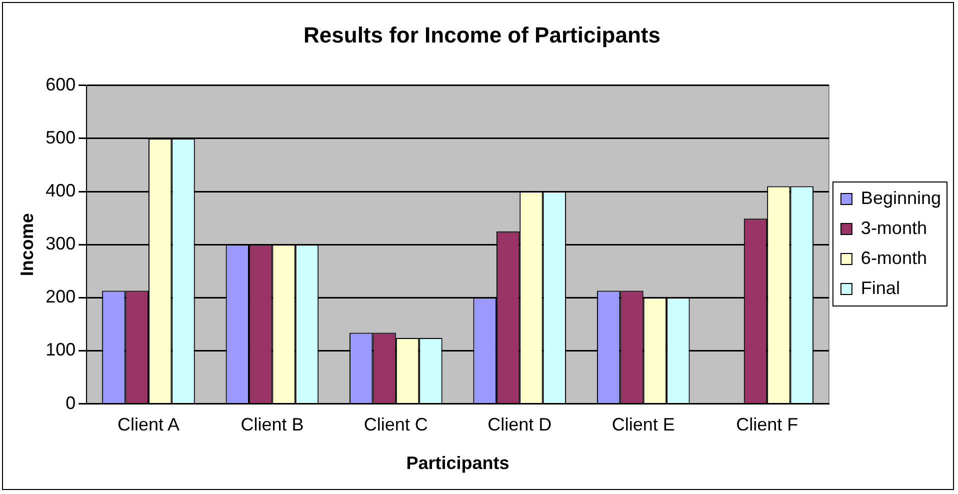 Image resolution: width=958 pixels, height=494 pixels. Describe the element at coordinates (61, 296) in the screenshot. I see `y-tick-label: 200` at that location.